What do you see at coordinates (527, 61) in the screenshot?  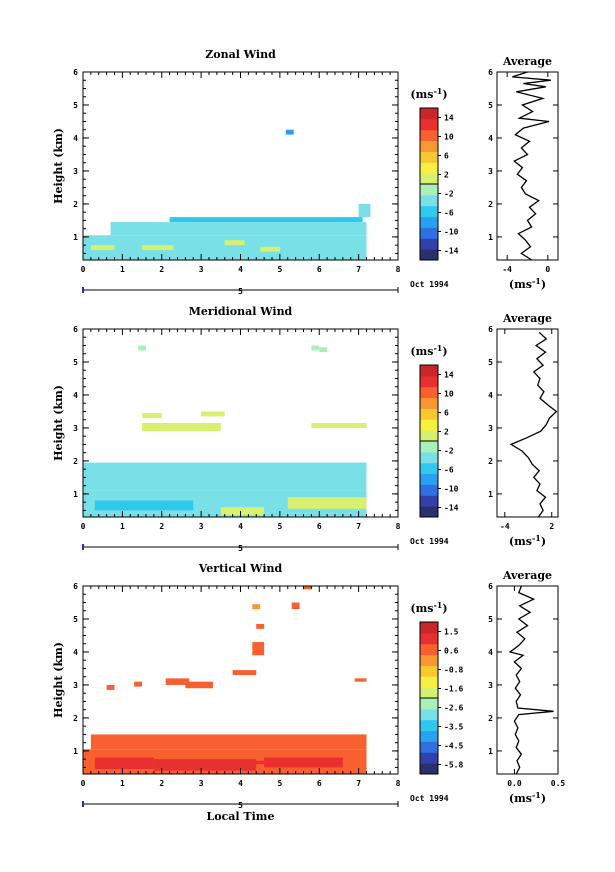 I see `average-title: Average` at bounding box center [527, 61].